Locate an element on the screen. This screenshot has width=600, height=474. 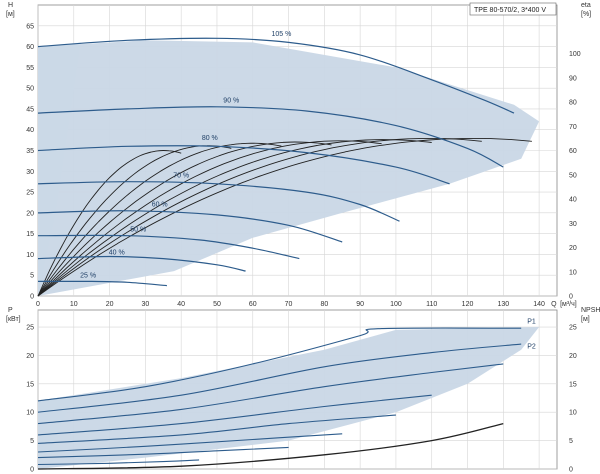
x-tick-label: 120 is located at coordinates (468, 304).